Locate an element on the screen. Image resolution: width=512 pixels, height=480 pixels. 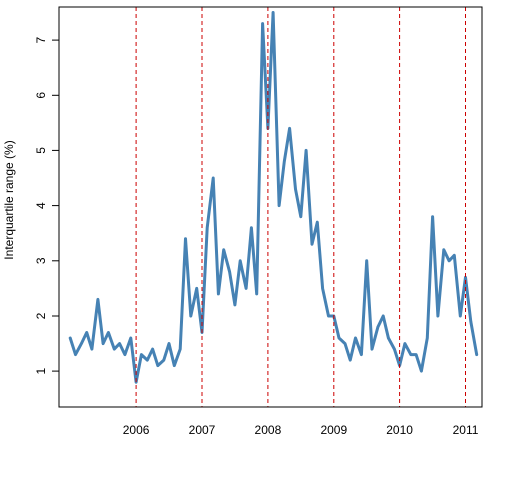
y-tick-label: 7 is located at coordinates (41, 39).